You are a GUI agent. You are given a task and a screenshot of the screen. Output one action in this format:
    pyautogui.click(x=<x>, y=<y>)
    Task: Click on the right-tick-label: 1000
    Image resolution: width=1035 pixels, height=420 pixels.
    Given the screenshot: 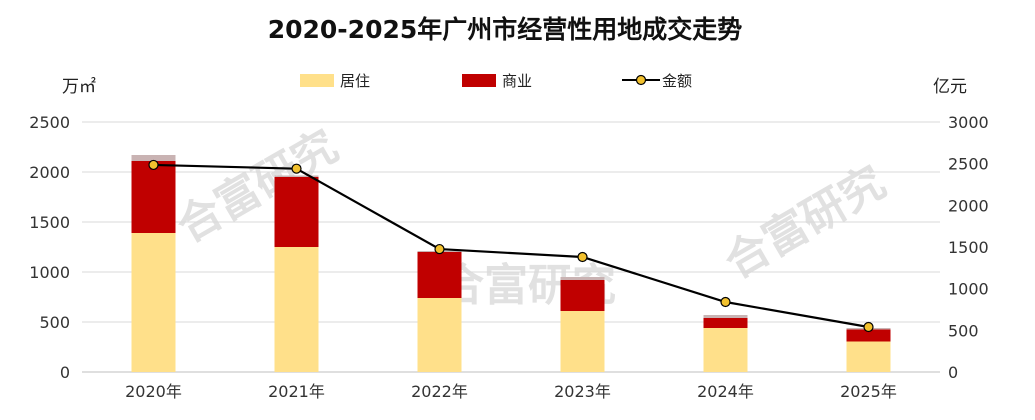 What is the action you would take?
    pyautogui.click(x=968, y=289)
    